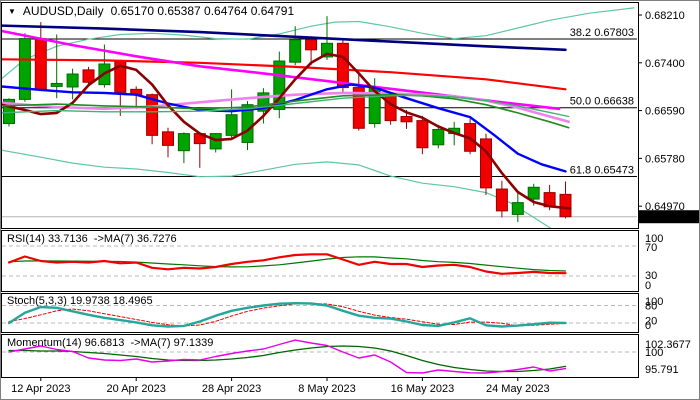 The height and width of the screenshot is (400, 700). I want to click on ma-red-line, so click(284, 74).